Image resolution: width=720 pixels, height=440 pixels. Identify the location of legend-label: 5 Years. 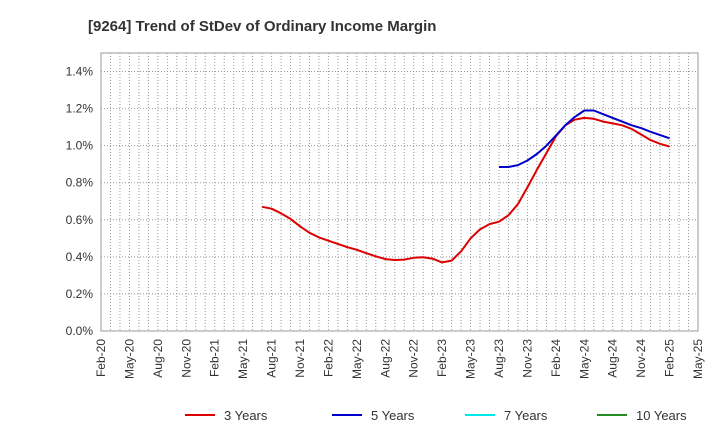
(393, 415).